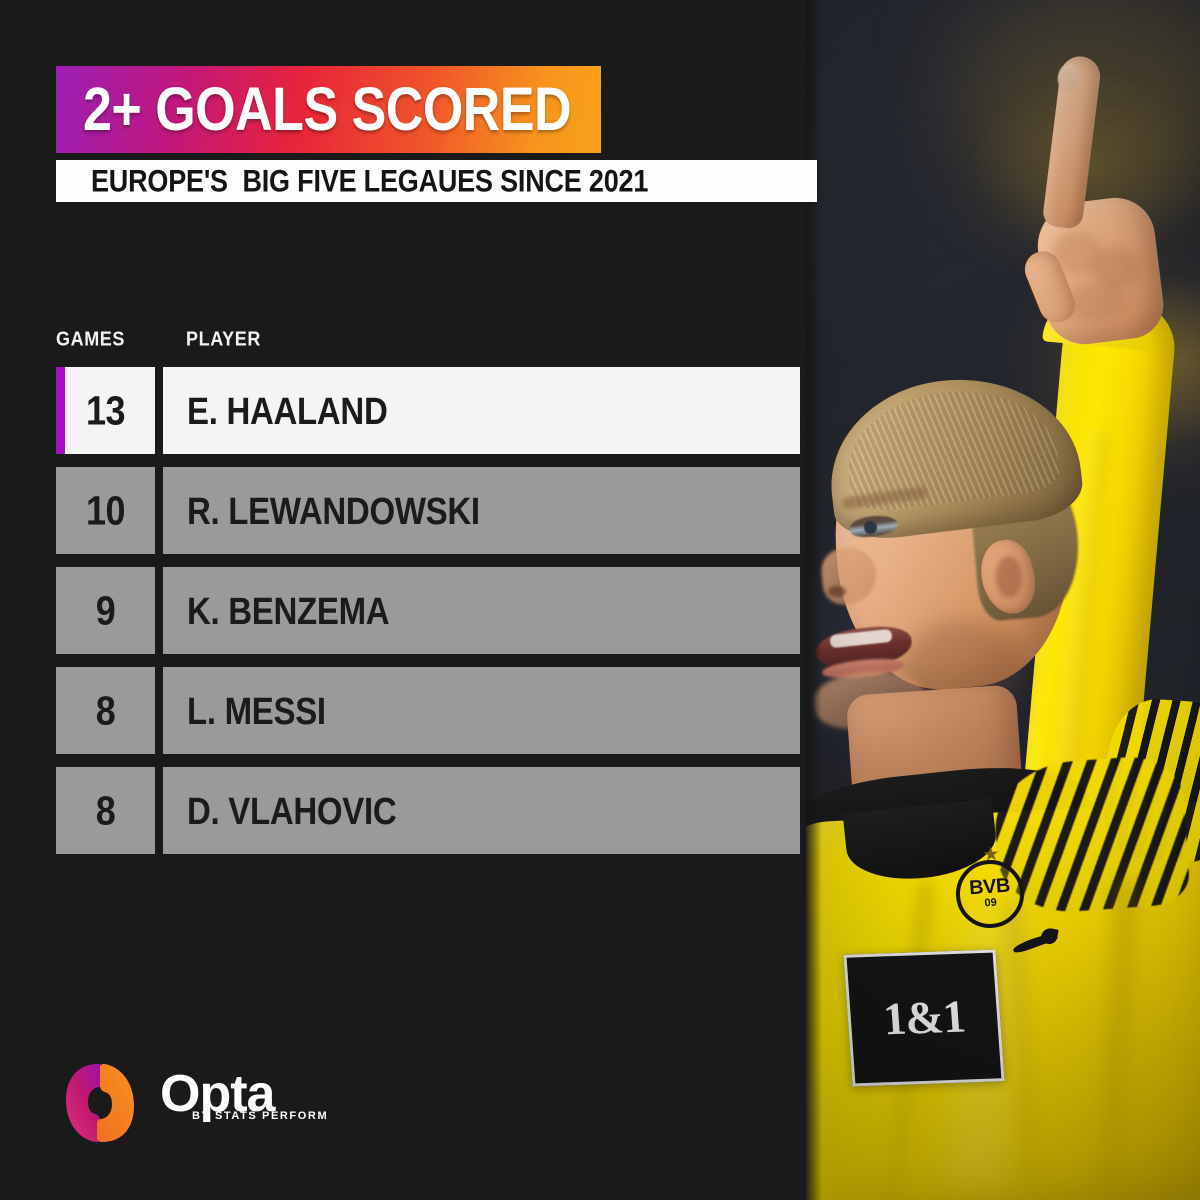  What do you see at coordinates (60, 410) in the screenshot?
I see `row-accent-bar` at bounding box center [60, 410].